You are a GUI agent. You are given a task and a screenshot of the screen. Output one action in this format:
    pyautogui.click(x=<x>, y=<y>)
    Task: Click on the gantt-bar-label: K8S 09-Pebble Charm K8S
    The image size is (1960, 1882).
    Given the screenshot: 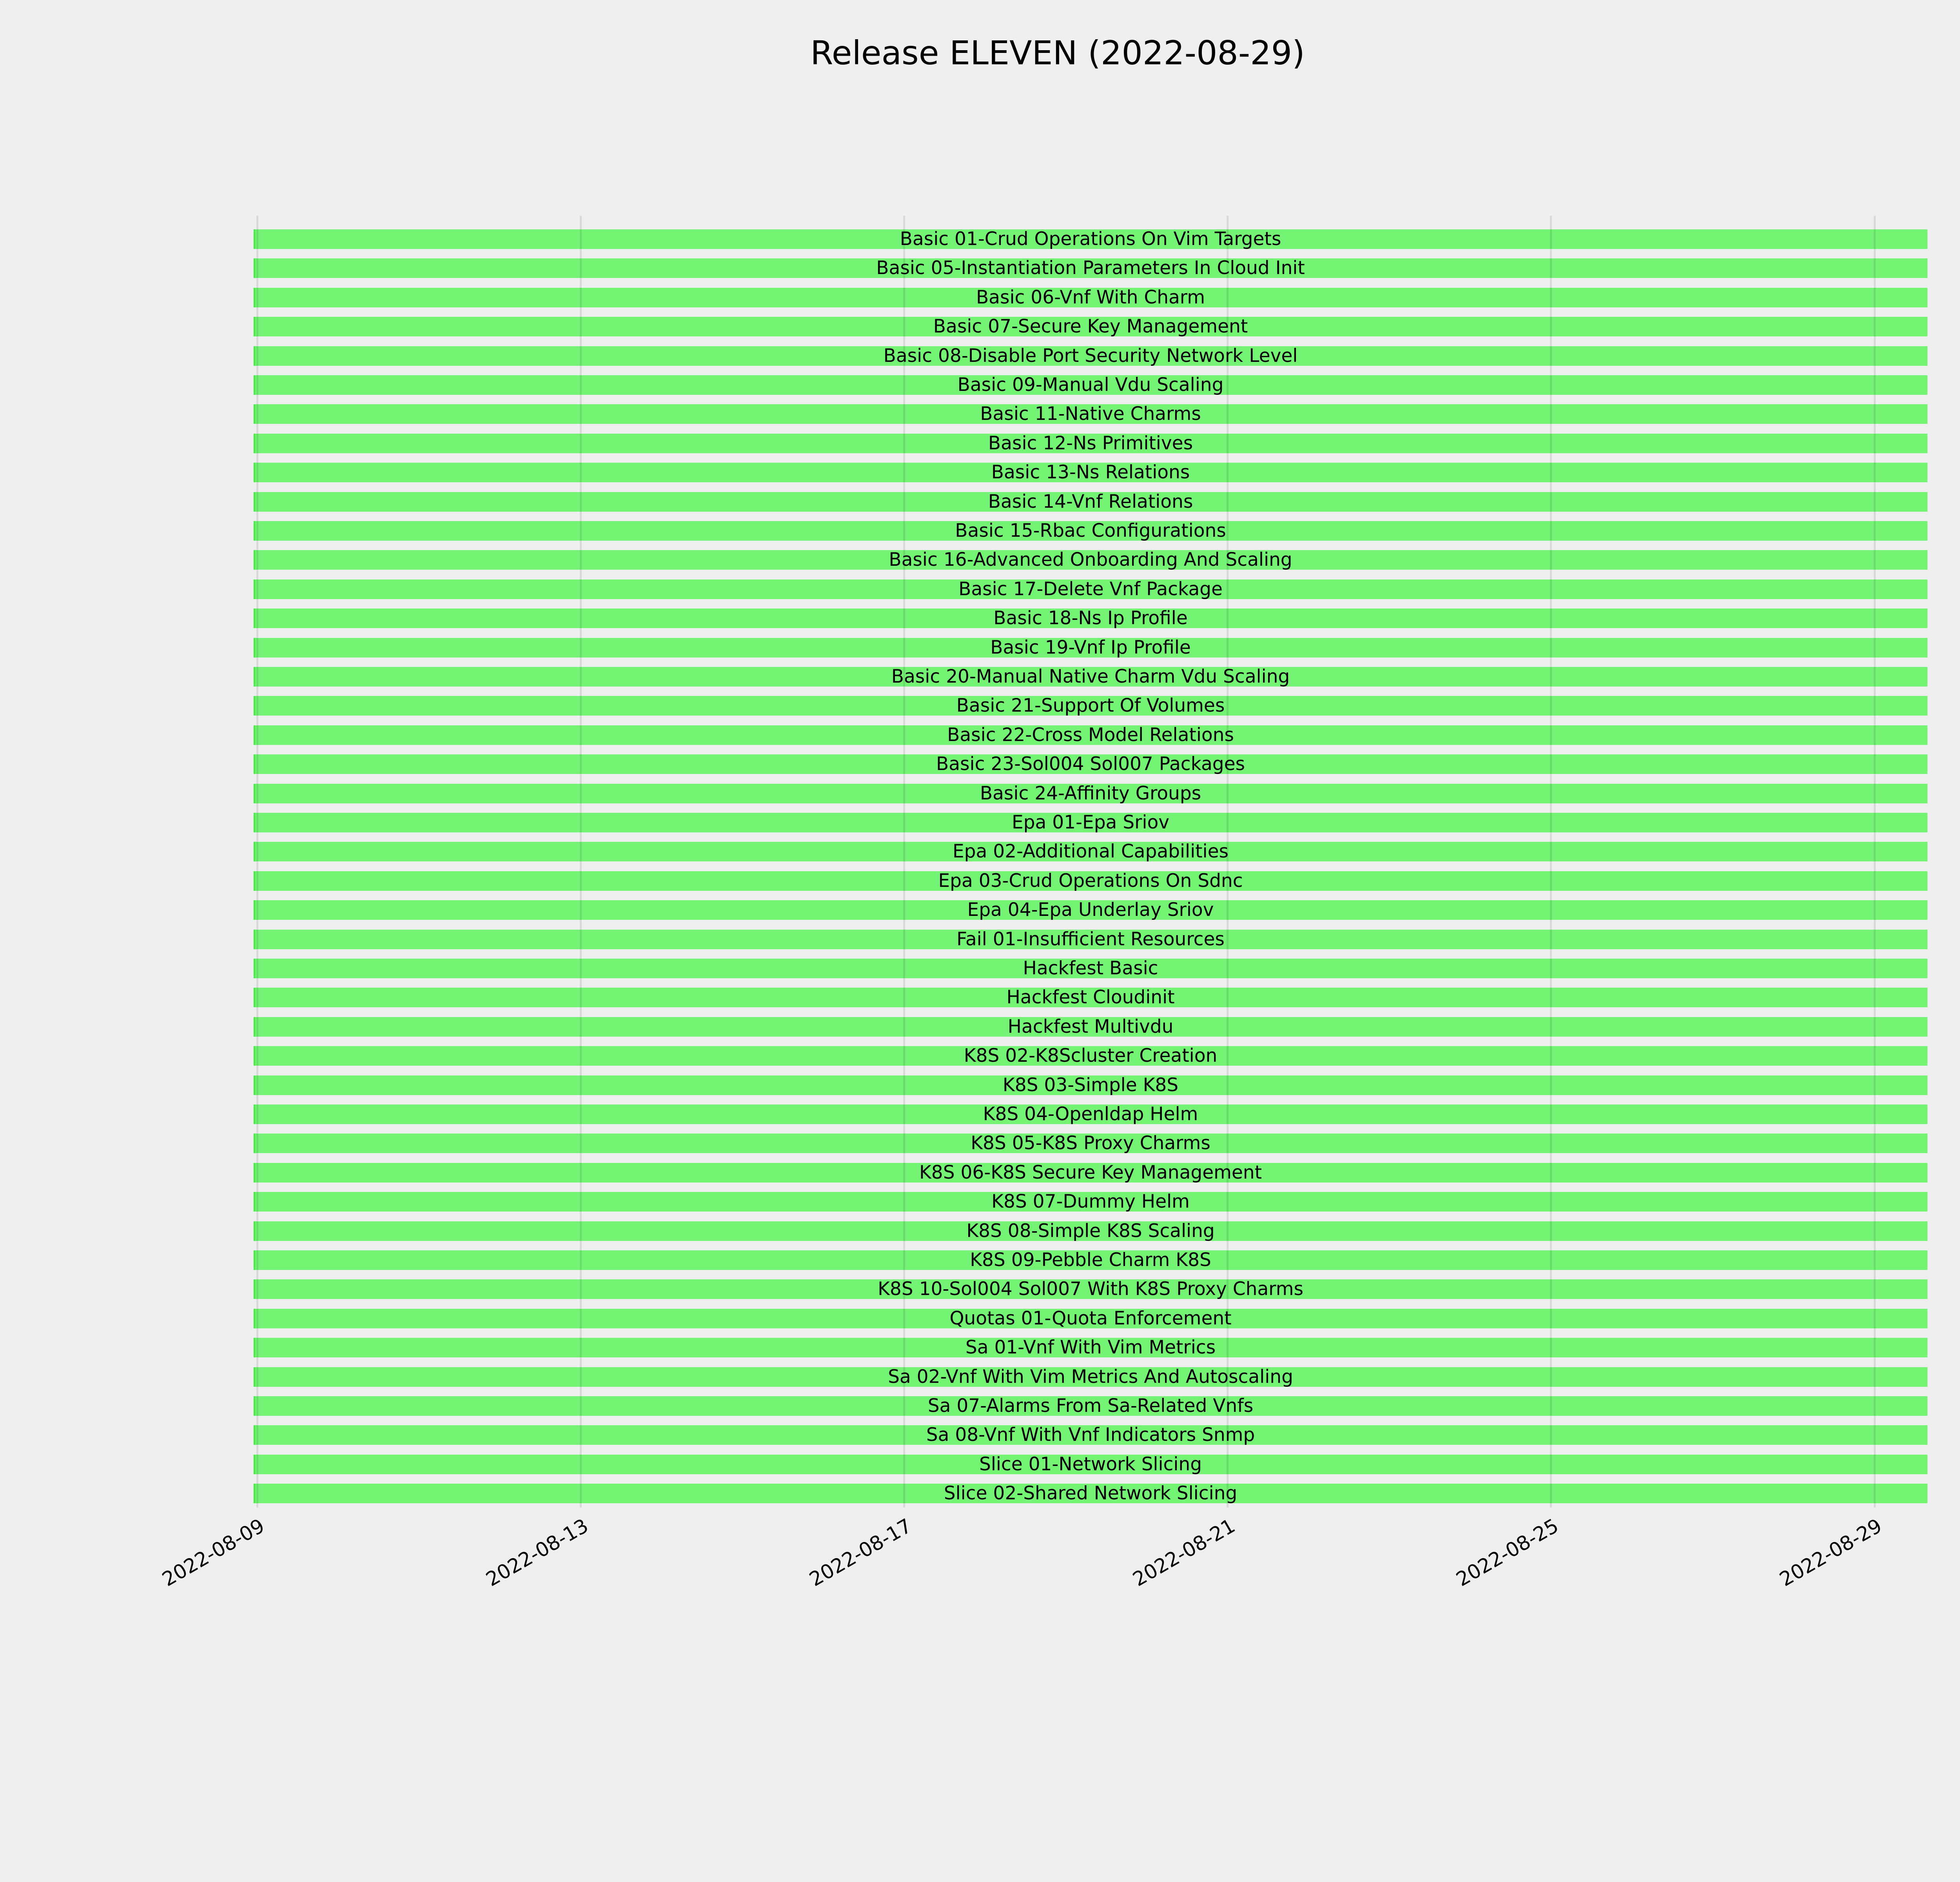 What is the action you would take?
    pyautogui.click(x=1090, y=1260)
    